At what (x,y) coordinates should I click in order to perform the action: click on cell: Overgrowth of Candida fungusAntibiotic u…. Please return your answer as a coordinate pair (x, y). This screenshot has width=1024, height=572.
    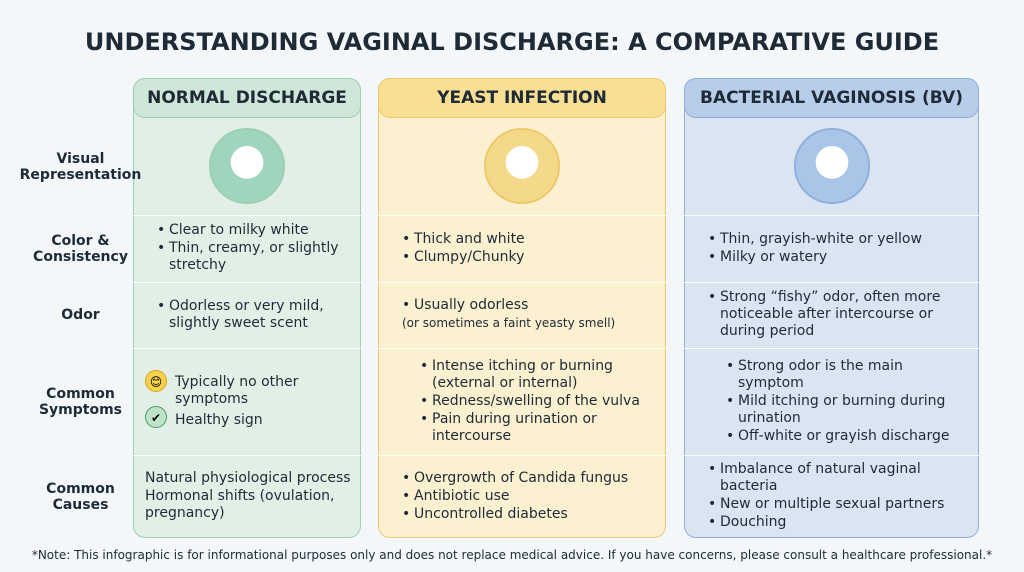
    Looking at the image, I should click on (529, 496).